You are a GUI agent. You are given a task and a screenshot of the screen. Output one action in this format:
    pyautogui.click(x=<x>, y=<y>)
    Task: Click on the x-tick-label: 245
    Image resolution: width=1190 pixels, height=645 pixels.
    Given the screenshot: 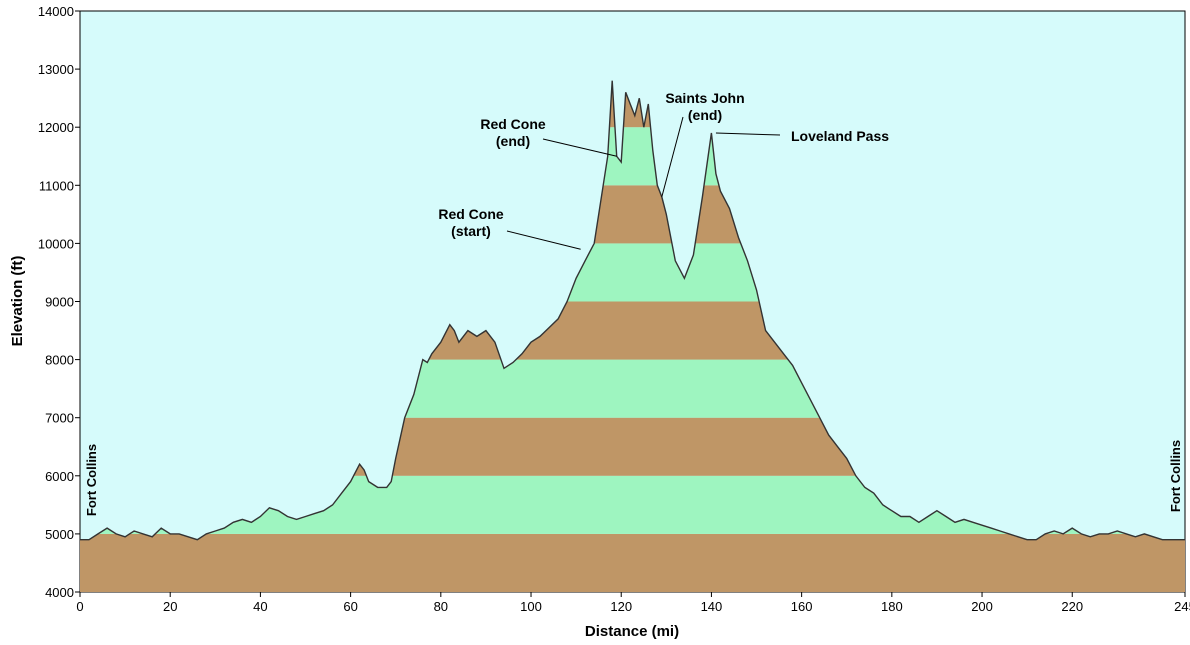 What is the action you would take?
    pyautogui.click(x=1182, y=606)
    